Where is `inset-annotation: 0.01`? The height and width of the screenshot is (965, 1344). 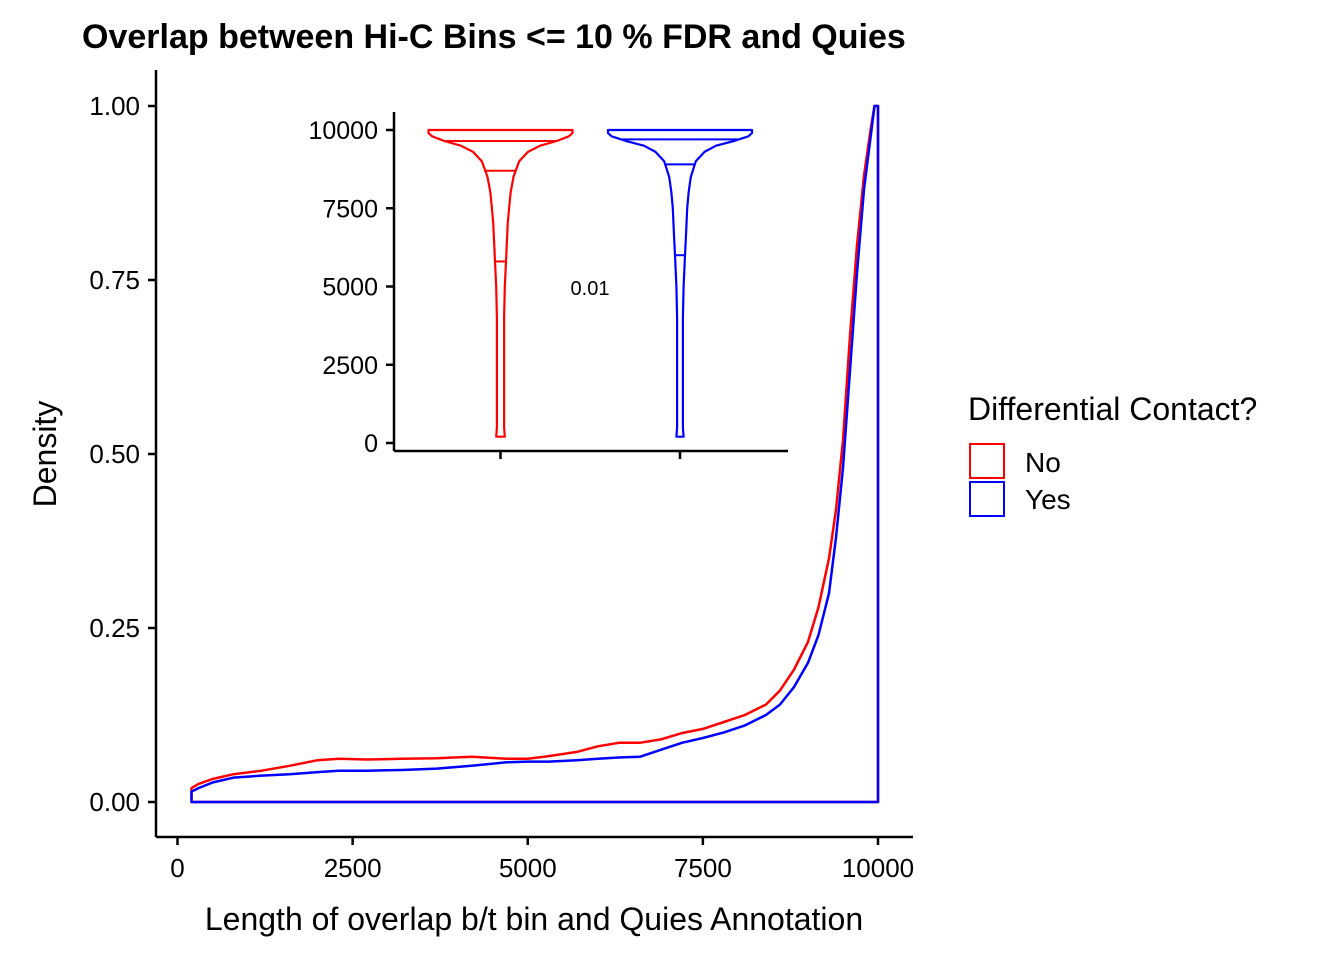
inset-annotation: 0.01 is located at coordinates (590, 289).